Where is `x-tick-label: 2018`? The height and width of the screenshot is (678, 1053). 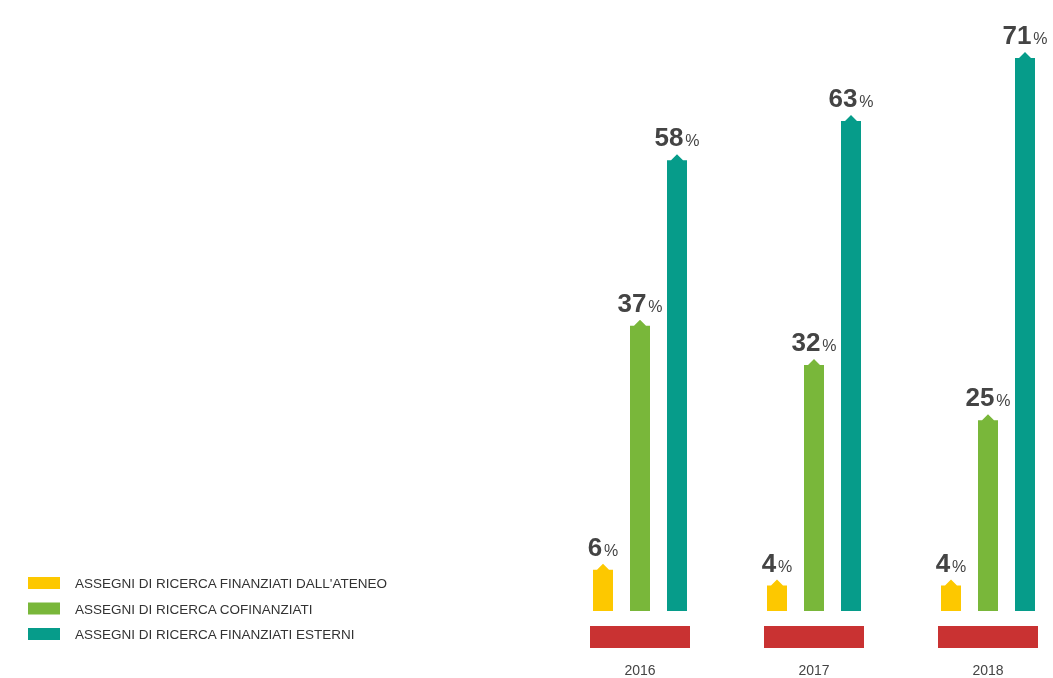 x-tick-label: 2018 is located at coordinates (988, 670).